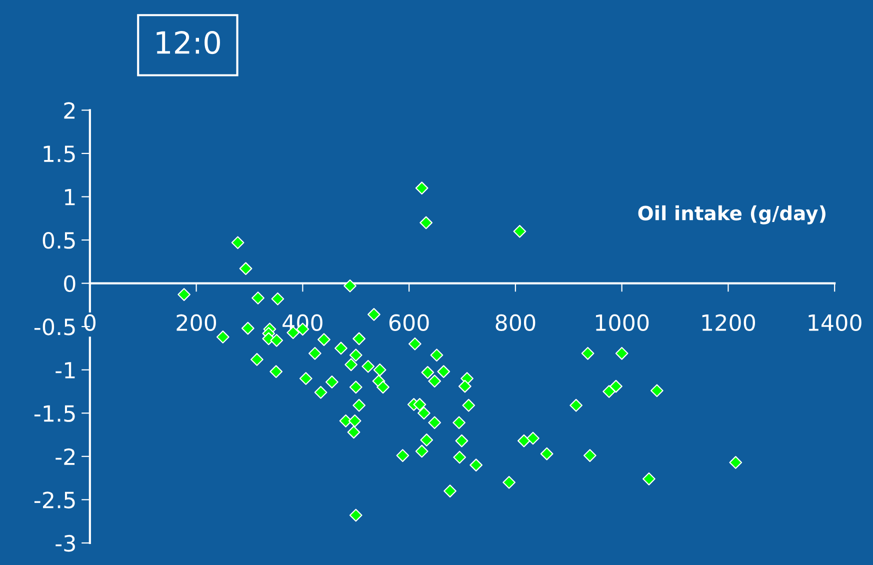  What do you see at coordinates (835, 323) in the screenshot?
I see `x-tick-label: 1400` at bounding box center [835, 323].